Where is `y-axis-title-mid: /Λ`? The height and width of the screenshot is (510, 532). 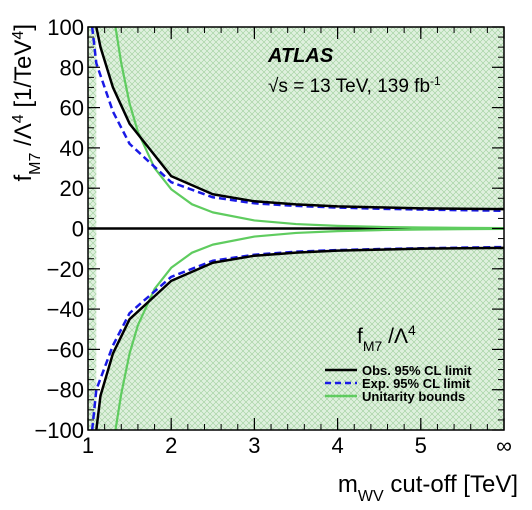 y-axis-title-mid: /Λ is located at coordinates (23, 137).